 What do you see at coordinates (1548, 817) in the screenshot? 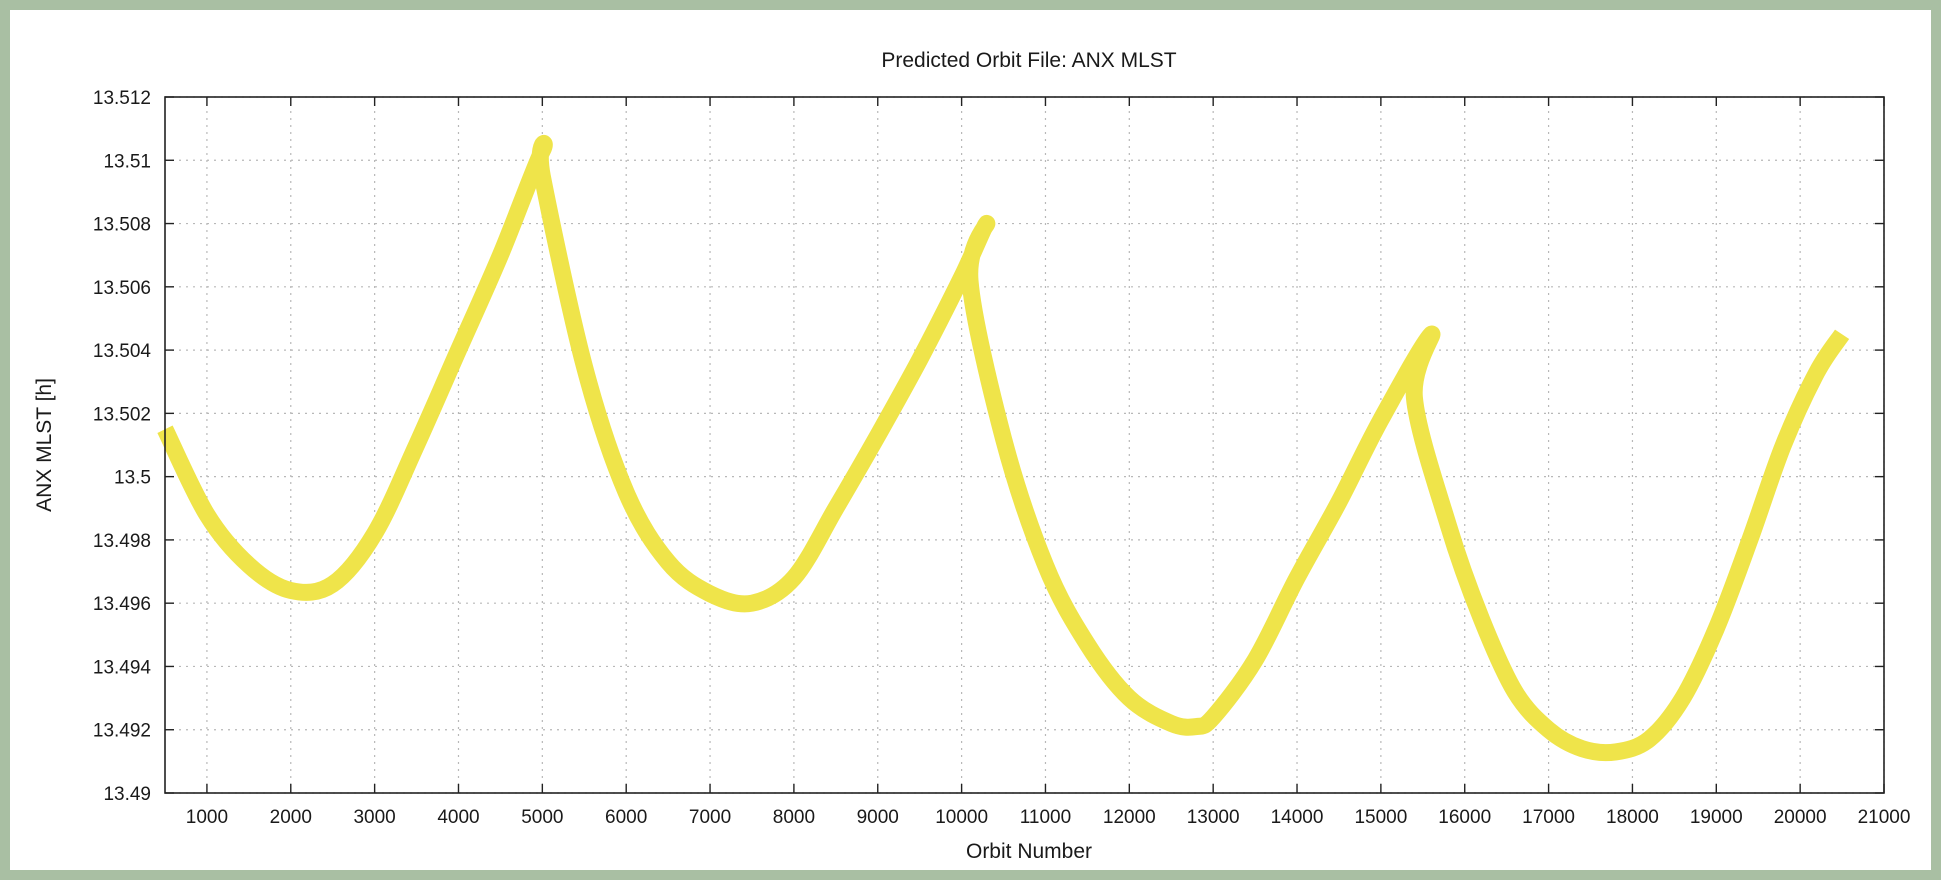
I see `x-tick-label-16: 17000` at bounding box center [1548, 817].